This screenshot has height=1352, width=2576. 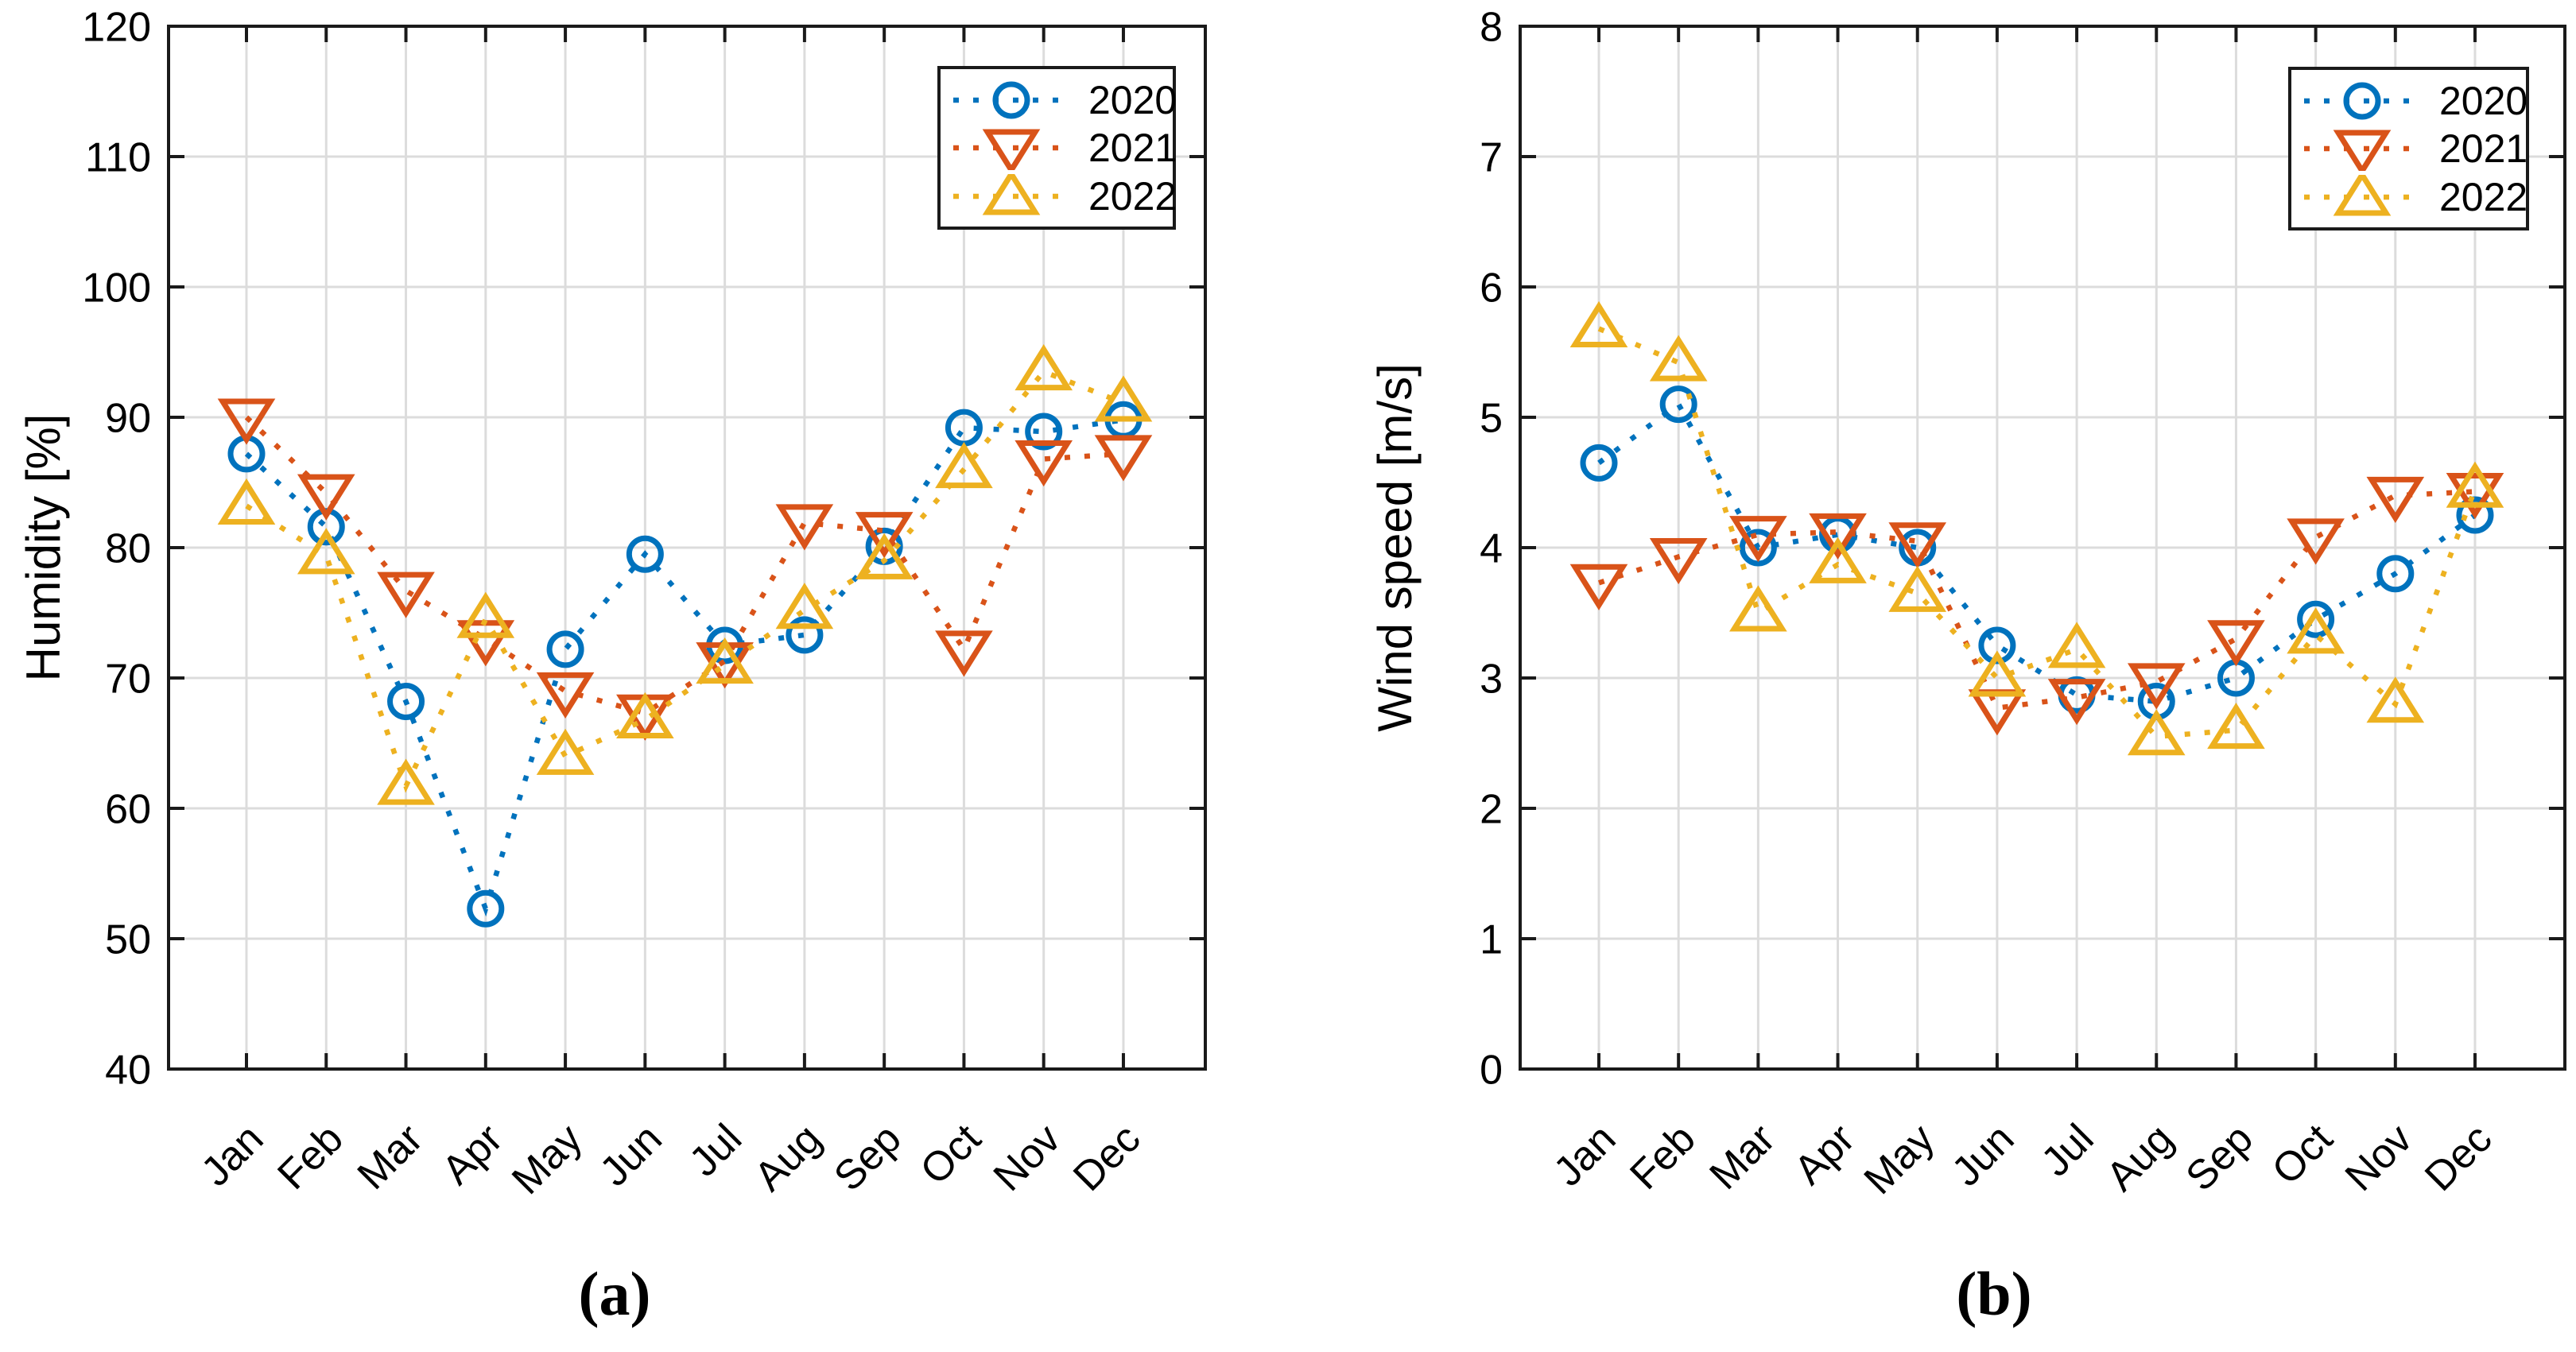 I want to click on svg-text: 100, so click(x=116, y=288).